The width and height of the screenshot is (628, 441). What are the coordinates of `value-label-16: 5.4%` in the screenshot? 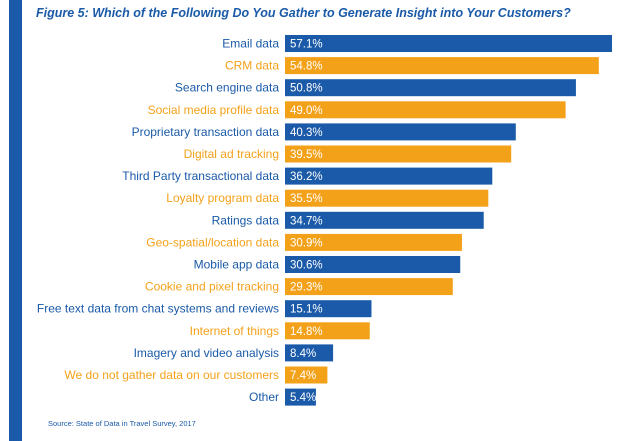 It's located at (303, 398).